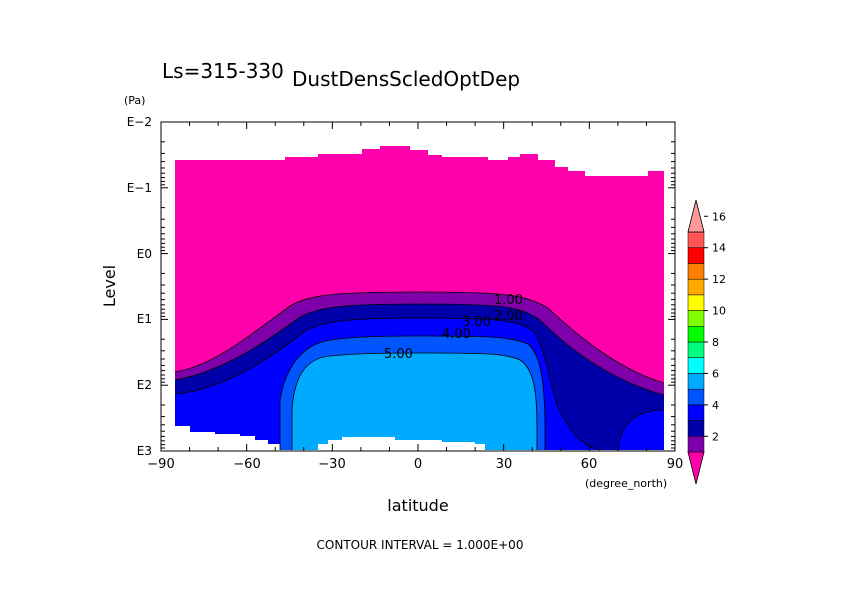 Image resolution: width=842 pixels, height=595 pixels. What do you see at coordinates (626, 483) in the screenshot?
I see `x-unit-label: (degree_north)` at bounding box center [626, 483].